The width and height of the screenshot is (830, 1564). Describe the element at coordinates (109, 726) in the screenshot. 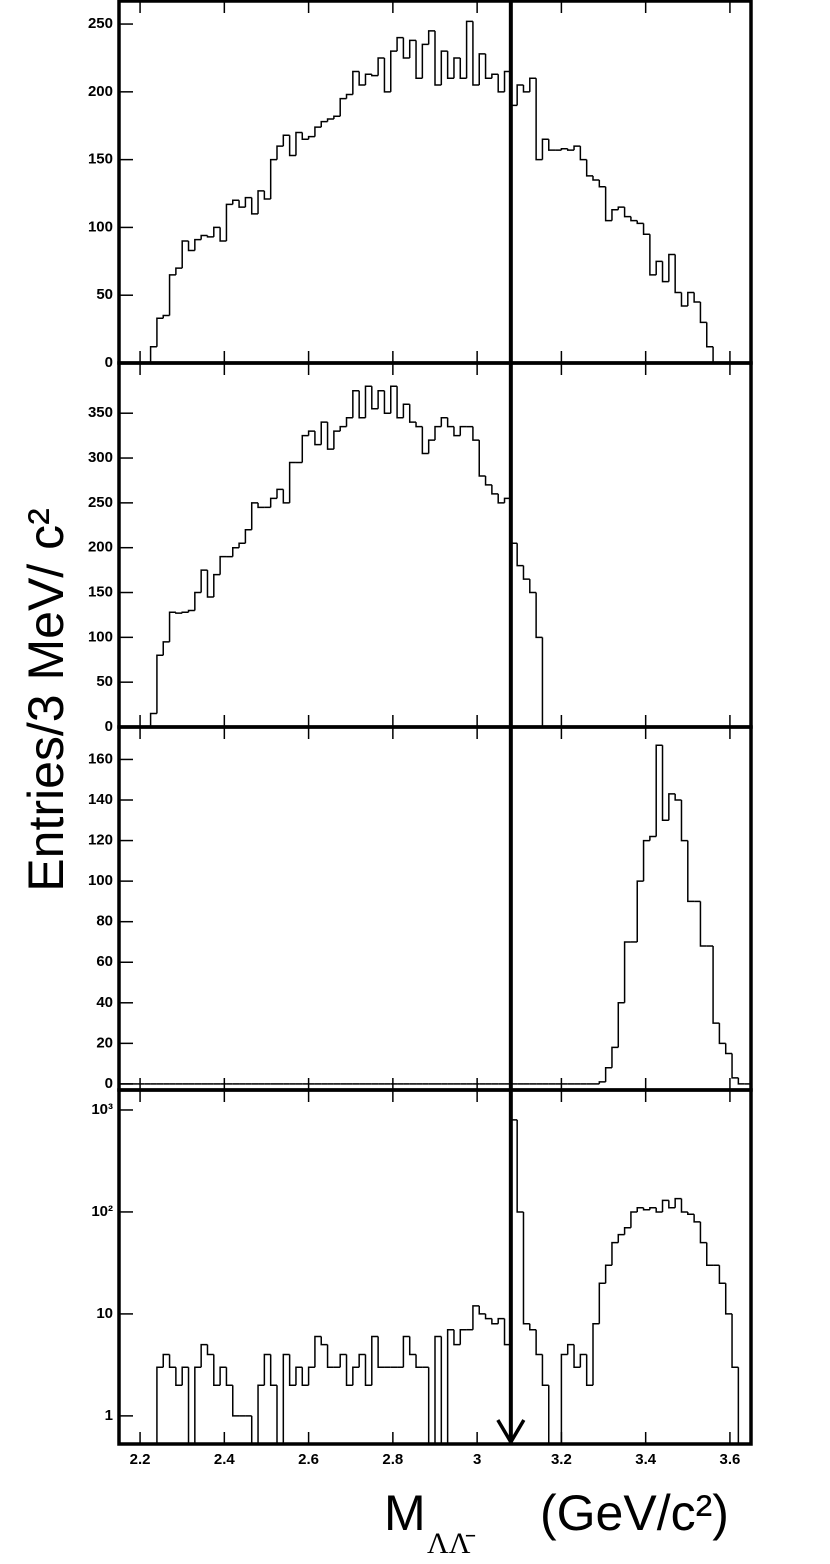

I see `y-tick-label: 0` at that location.